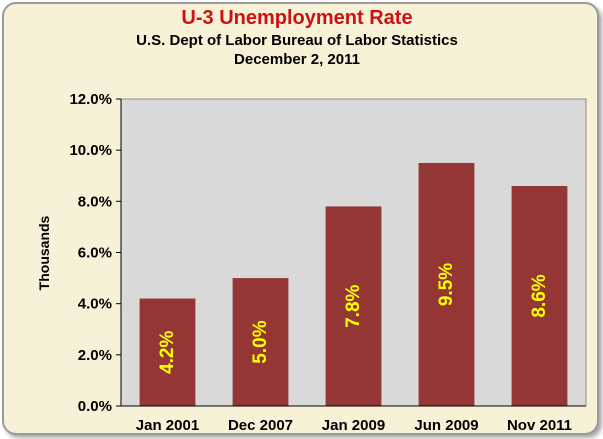 Image resolution: width=603 pixels, height=439 pixels. Describe the element at coordinates (539, 425) in the screenshot. I see `x-tick-label: Nov 2011` at that location.